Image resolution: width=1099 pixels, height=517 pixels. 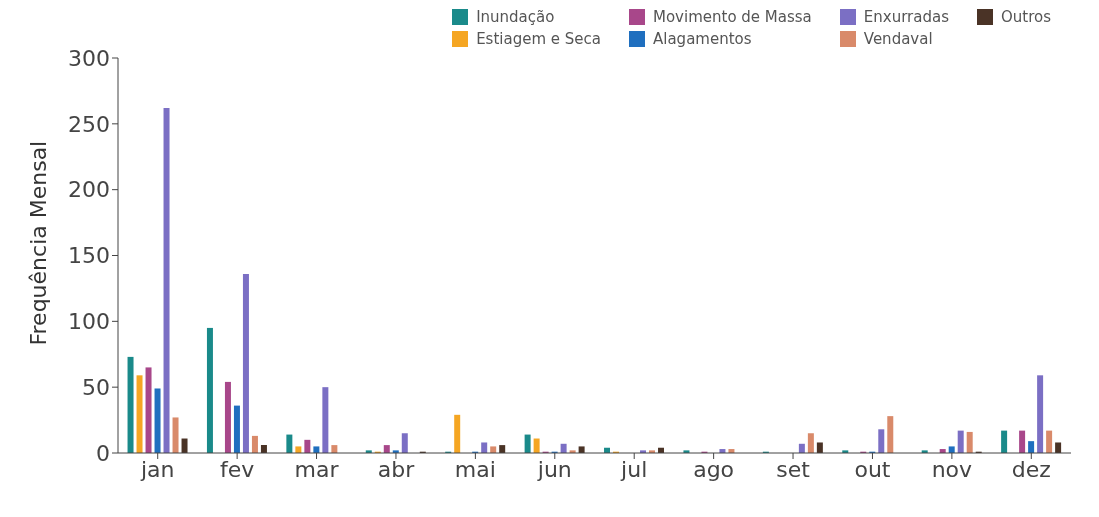 I want to click on y-tick-label: 150, so click(x=89, y=256).